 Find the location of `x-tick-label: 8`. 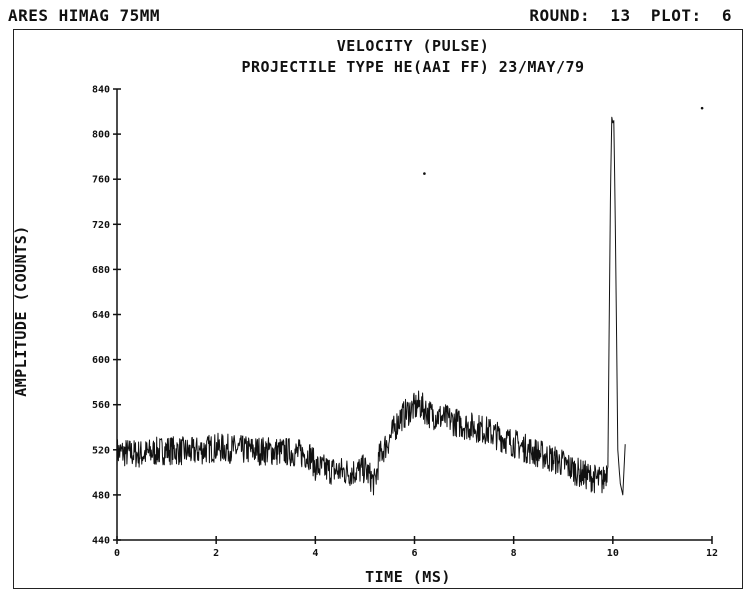

x-tick-label: 8 is located at coordinates (514, 553).